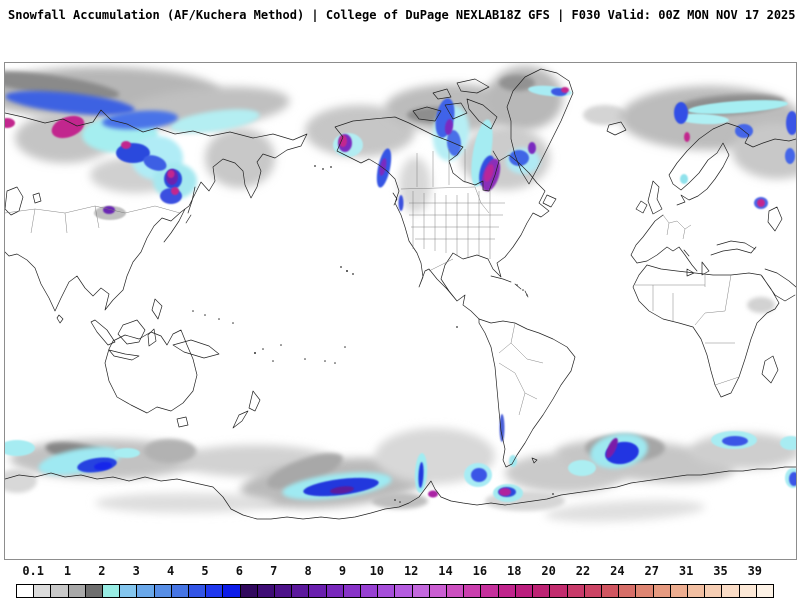  Describe the element at coordinates (617, 571) in the screenshot. I see `colorbar-tick-label: 24` at that location.